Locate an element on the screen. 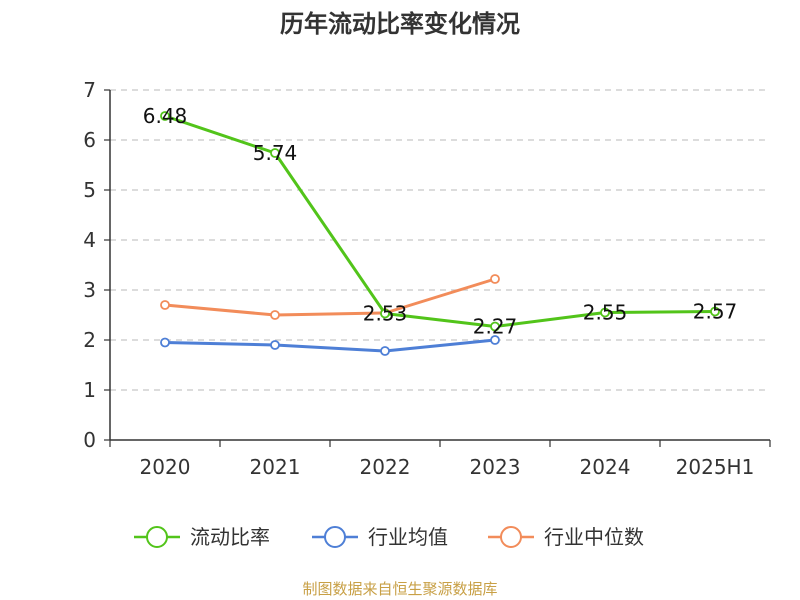  legend-item: 行业中位数 is located at coordinates (566, 537).